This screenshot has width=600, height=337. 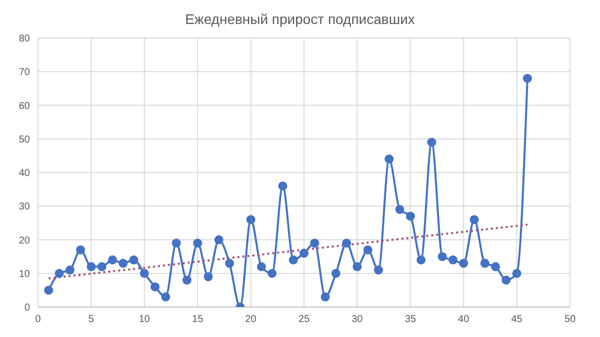 What do you see at coordinates (251, 320) in the screenshot?
I see `x-tick-label: 20` at bounding box center [251, 320].